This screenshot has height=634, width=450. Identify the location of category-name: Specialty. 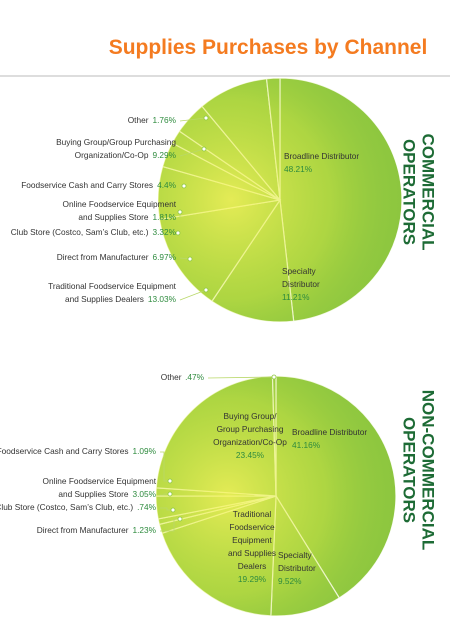
(299, 271).